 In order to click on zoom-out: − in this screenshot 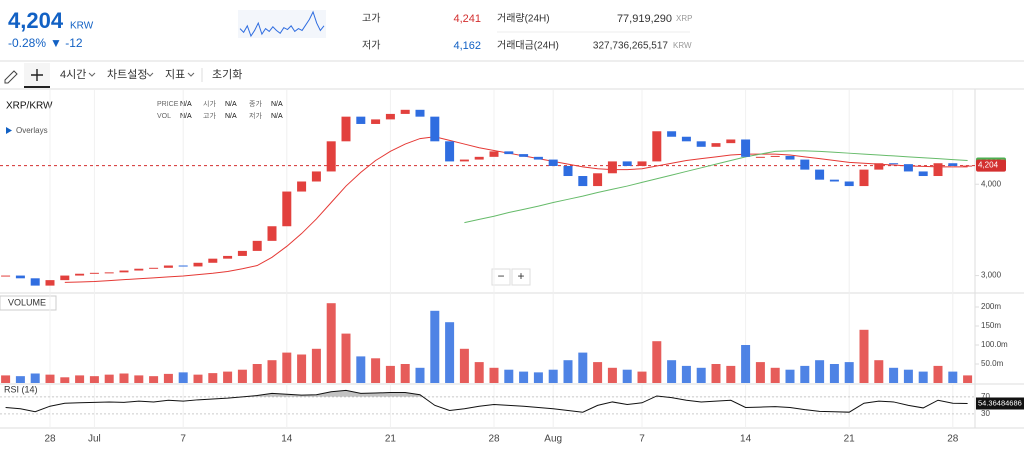, I will do `click(500, 276)`.